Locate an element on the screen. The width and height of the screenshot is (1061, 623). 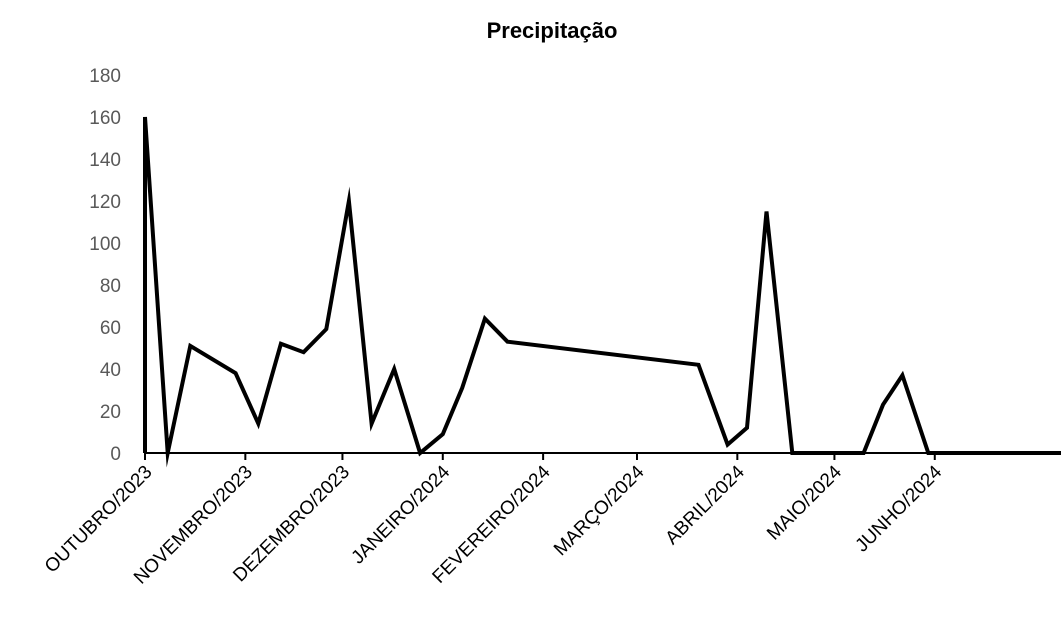
y-axis: 0 20 40 60 80 100 120 140 160 180 is located at coordinates (105, 265).